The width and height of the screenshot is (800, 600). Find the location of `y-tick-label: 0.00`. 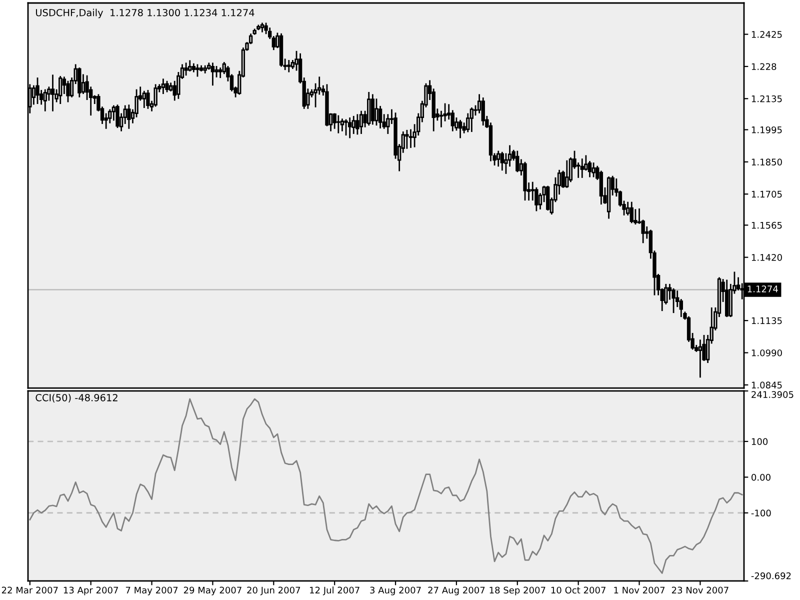

y-tick-label: 0.00 is located at coordinates (761, 477).